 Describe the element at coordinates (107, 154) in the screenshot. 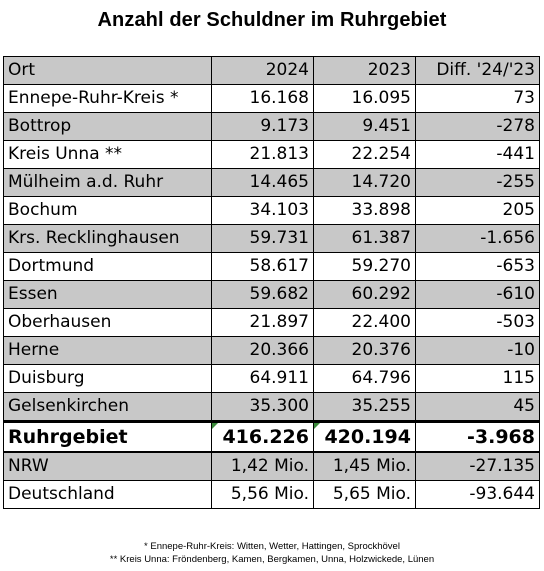

I see `cell-ort: Kreis Unna **` at that location.